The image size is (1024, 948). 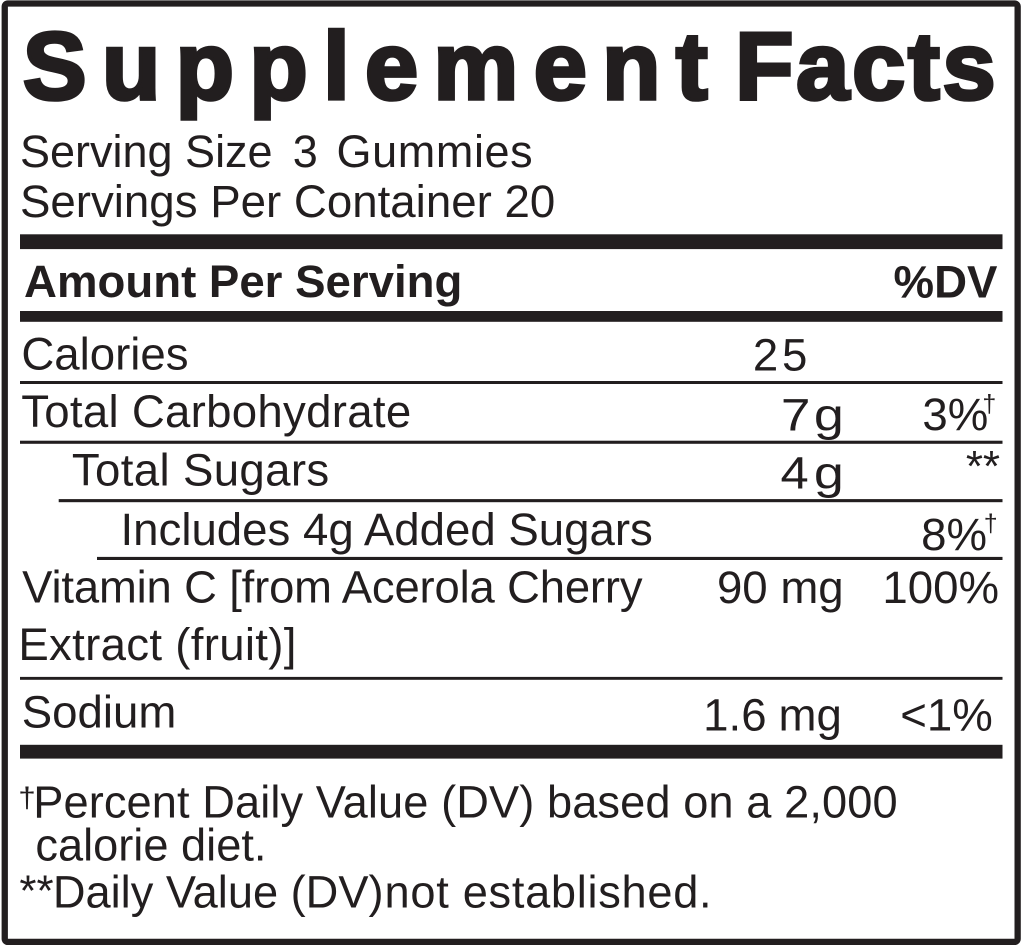 I want to click on svg-text: Daily Value (DV), so click(x=218, y=892).